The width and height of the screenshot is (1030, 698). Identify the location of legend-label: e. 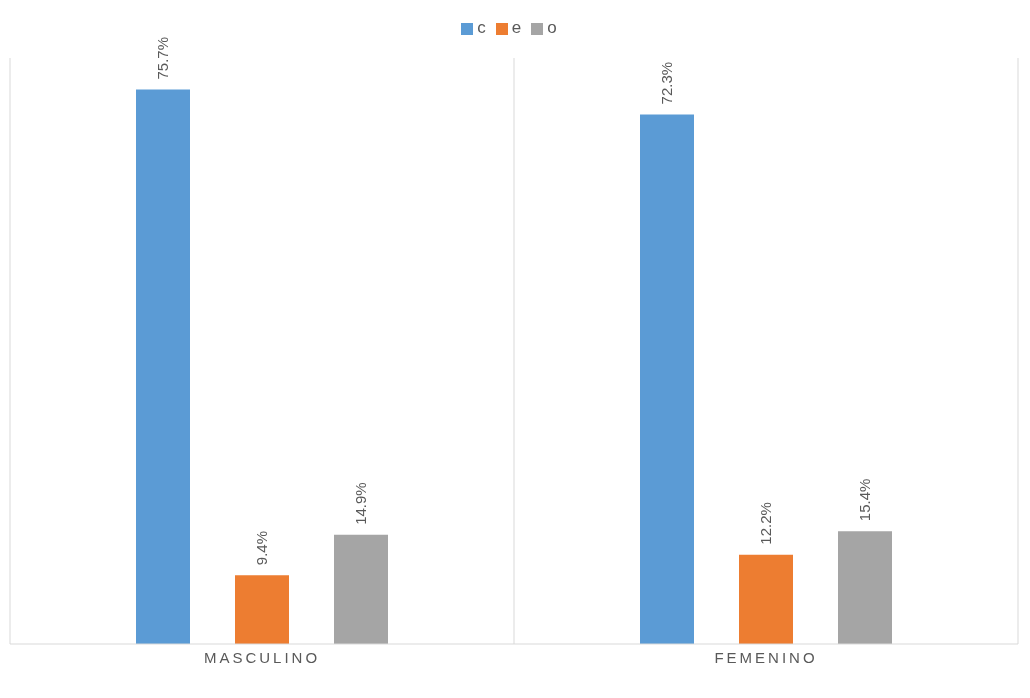
(516, 27).